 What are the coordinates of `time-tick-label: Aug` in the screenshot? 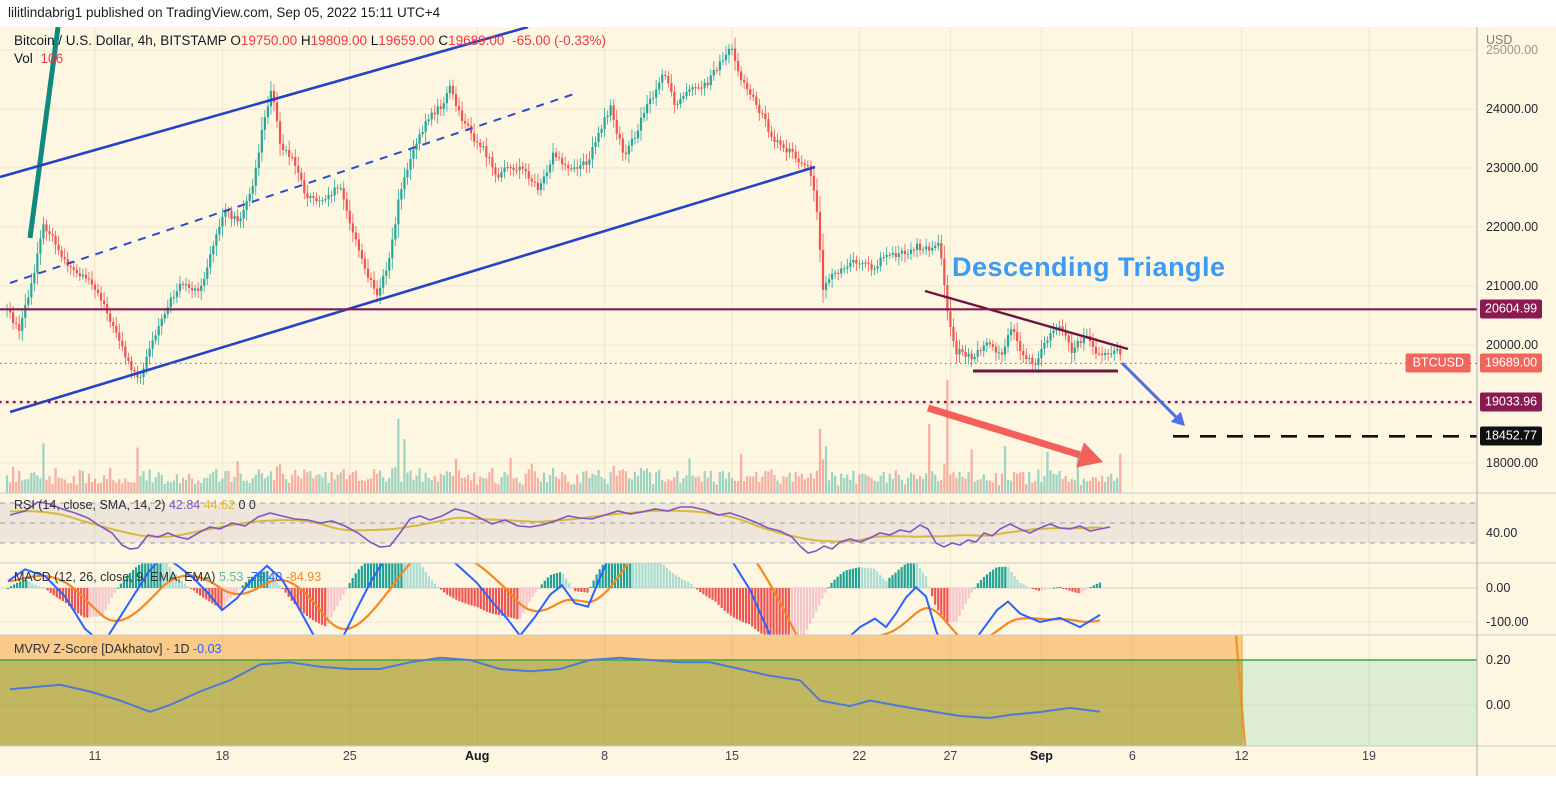 It's located at (477, 756).